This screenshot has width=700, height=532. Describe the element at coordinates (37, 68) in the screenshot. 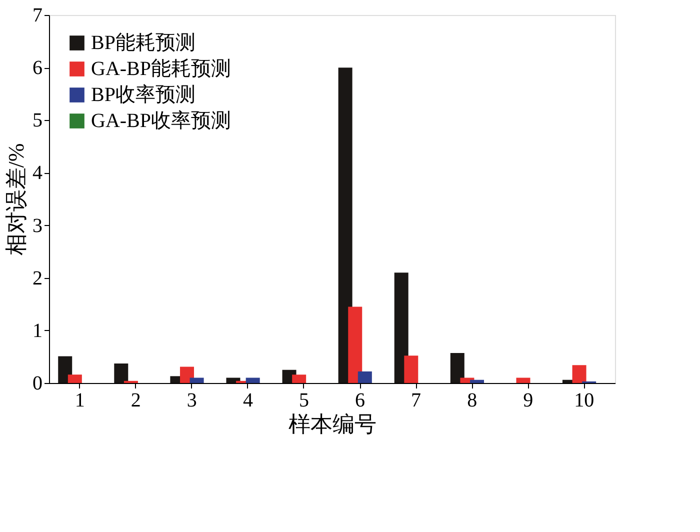

I see `y-tick-label: 6` at that location.